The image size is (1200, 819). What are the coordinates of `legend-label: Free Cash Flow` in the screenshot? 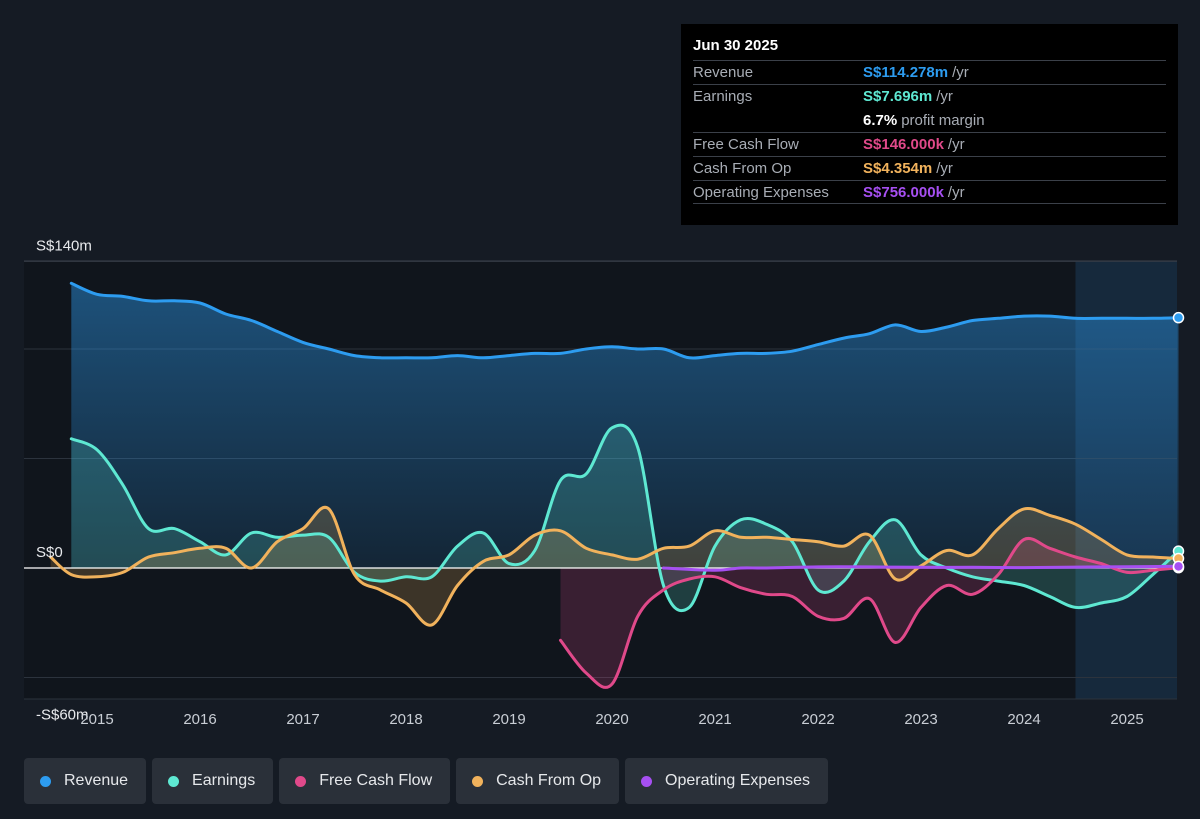 It's located at (376, 780).